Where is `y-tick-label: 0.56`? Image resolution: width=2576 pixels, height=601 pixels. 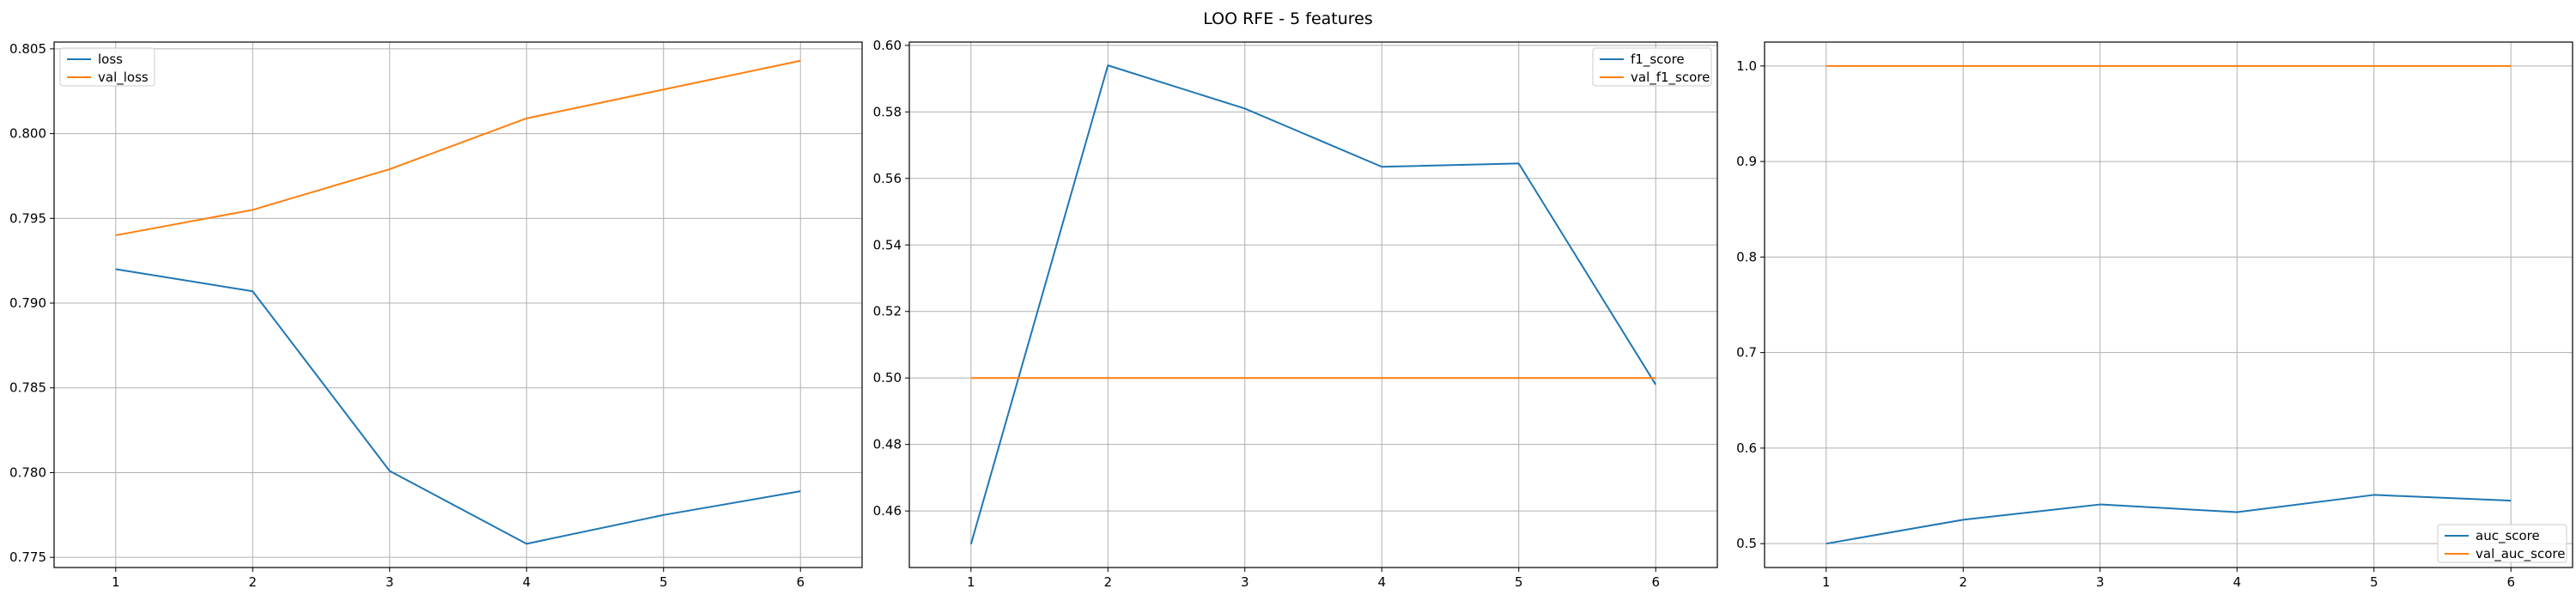 y-tick-label: 0.56 is located at coordinates (888, 178).